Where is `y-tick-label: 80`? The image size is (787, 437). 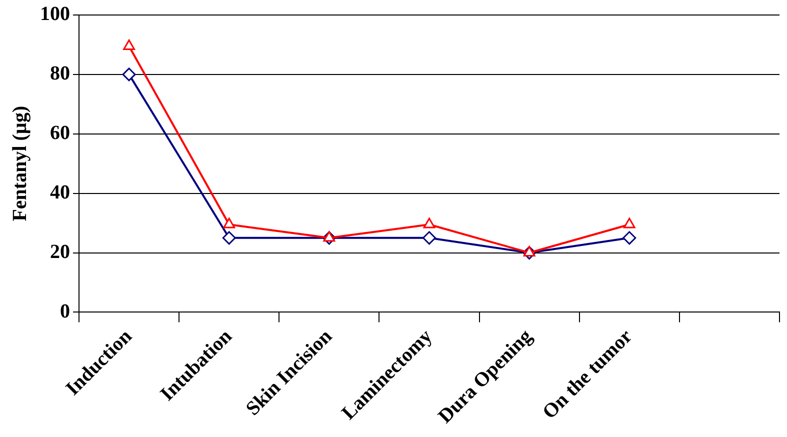
y-tick-label: 80 is located at coordinates (60, 73).